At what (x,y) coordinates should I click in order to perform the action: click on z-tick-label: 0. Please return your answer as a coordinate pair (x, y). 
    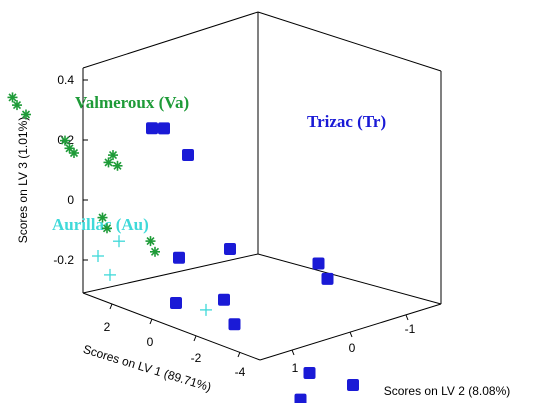
    Looking at the image, I should click on (70, 200).